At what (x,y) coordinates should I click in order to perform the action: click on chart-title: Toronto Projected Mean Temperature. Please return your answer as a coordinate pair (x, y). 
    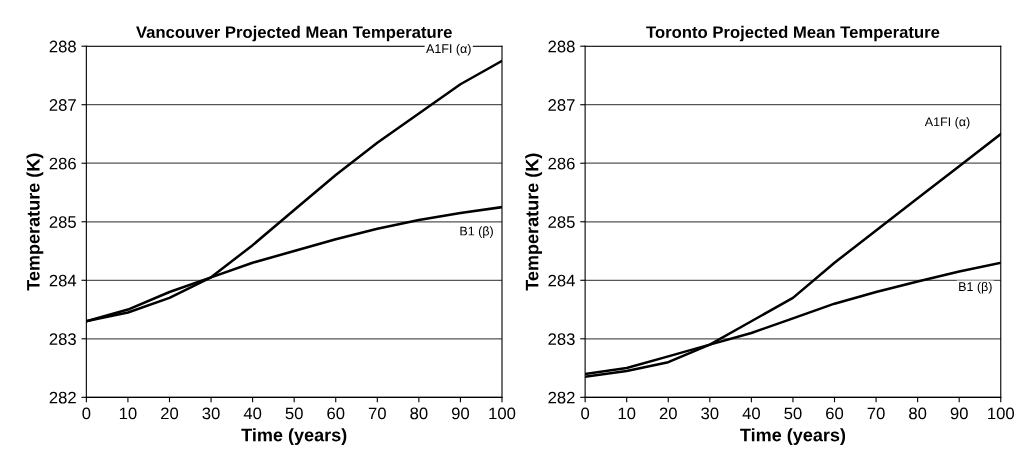
    Looking at the image, I should click on (793, 33).